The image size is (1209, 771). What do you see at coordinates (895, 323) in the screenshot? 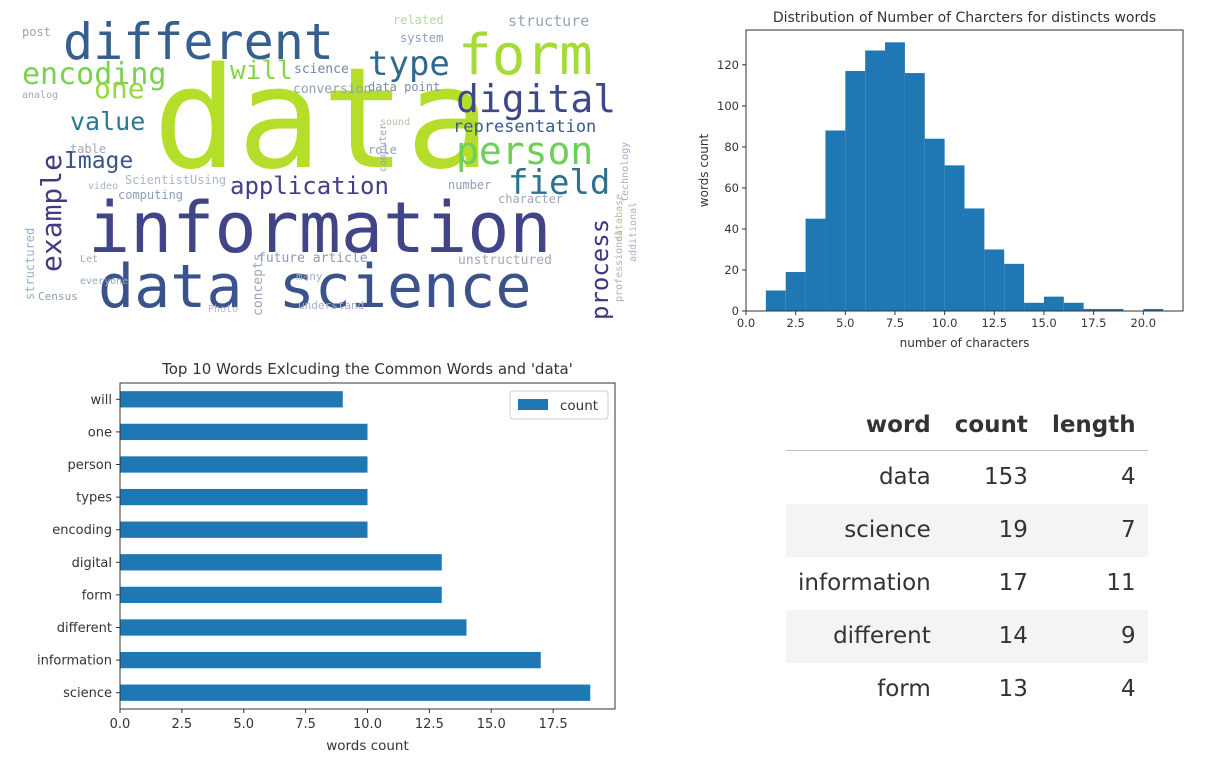
I see `x-tick-label: 7.5` at bounding box center [895, 323].